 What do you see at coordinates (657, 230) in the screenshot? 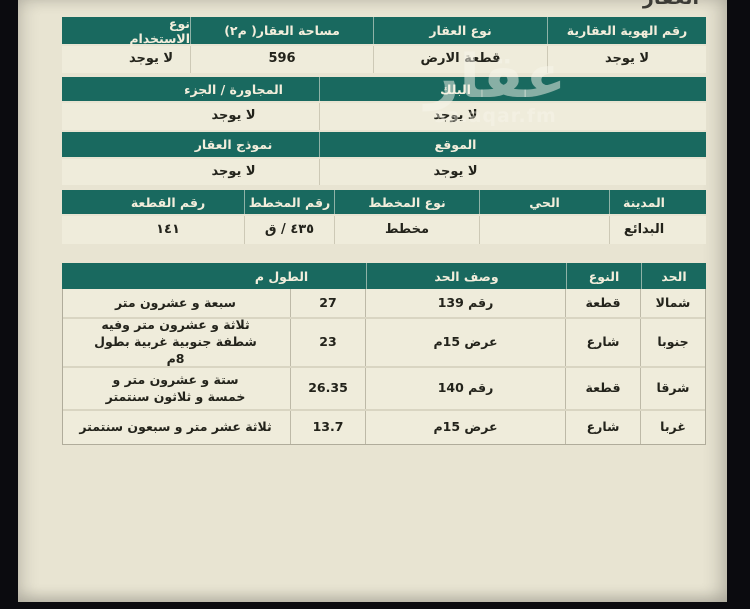
I see `value-city: البدائع` at bounding box center [657, 230].